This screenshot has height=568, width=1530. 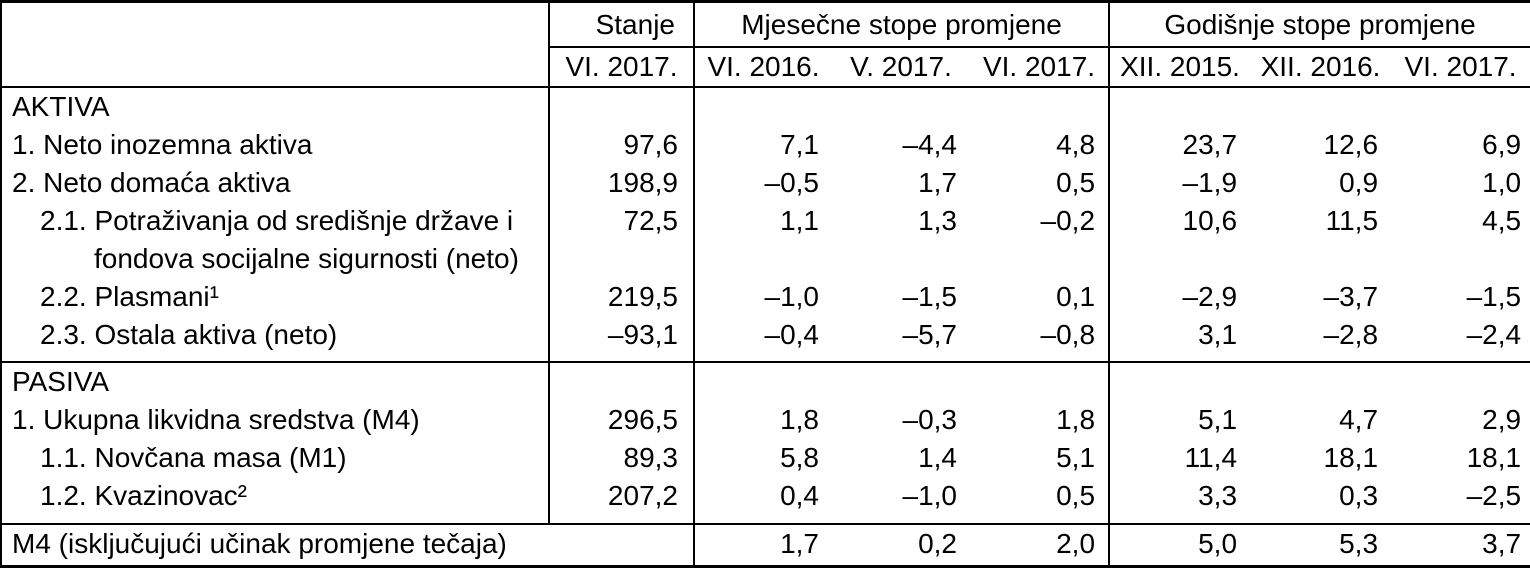 What do you see at coordinates (1502, 419) in the screenshot?
I see `cell-value: 2,9` at bounding box center [1502, 419].